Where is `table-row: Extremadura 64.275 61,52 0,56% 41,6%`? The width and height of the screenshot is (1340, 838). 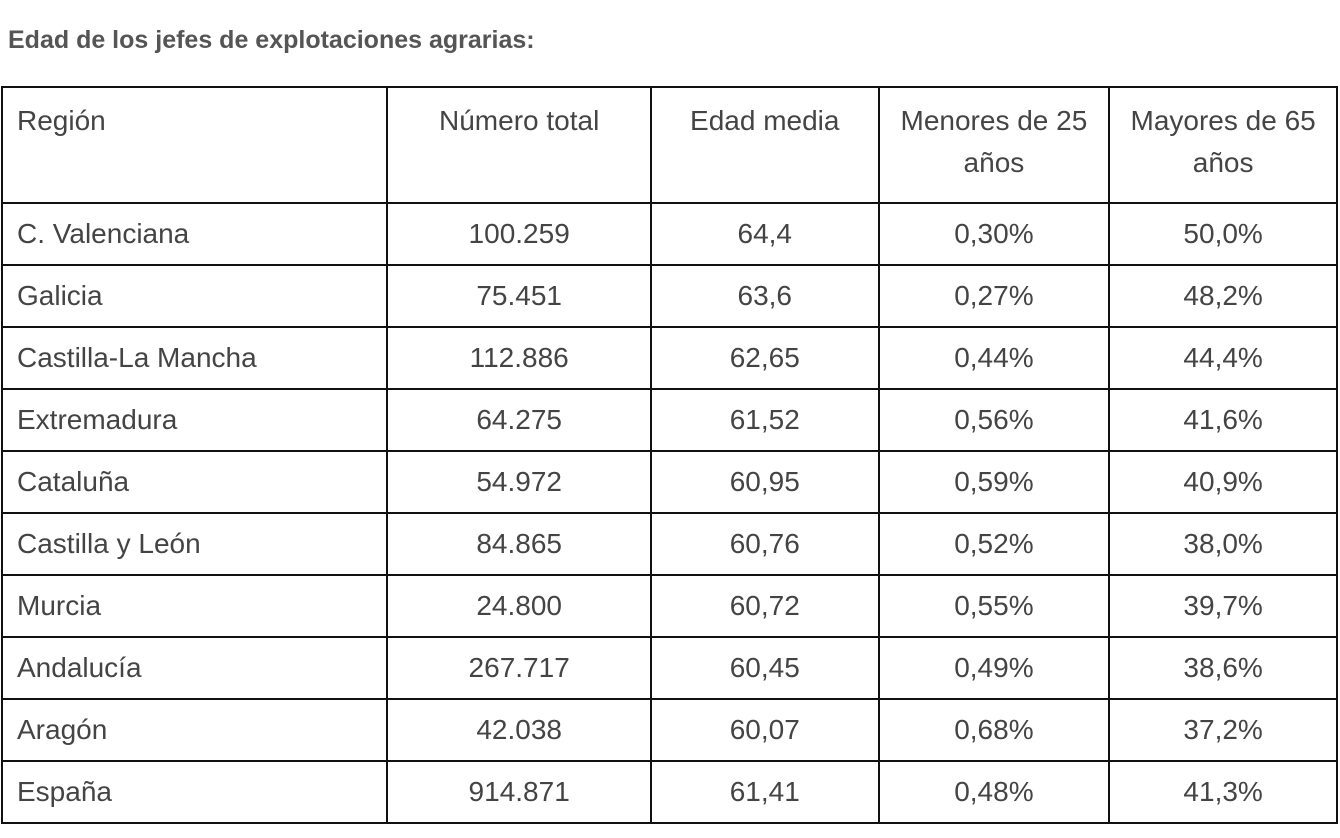 table-row: Extremadura 64.275 61,52 0,56% 41,6% is located at coordinates (669, 420).